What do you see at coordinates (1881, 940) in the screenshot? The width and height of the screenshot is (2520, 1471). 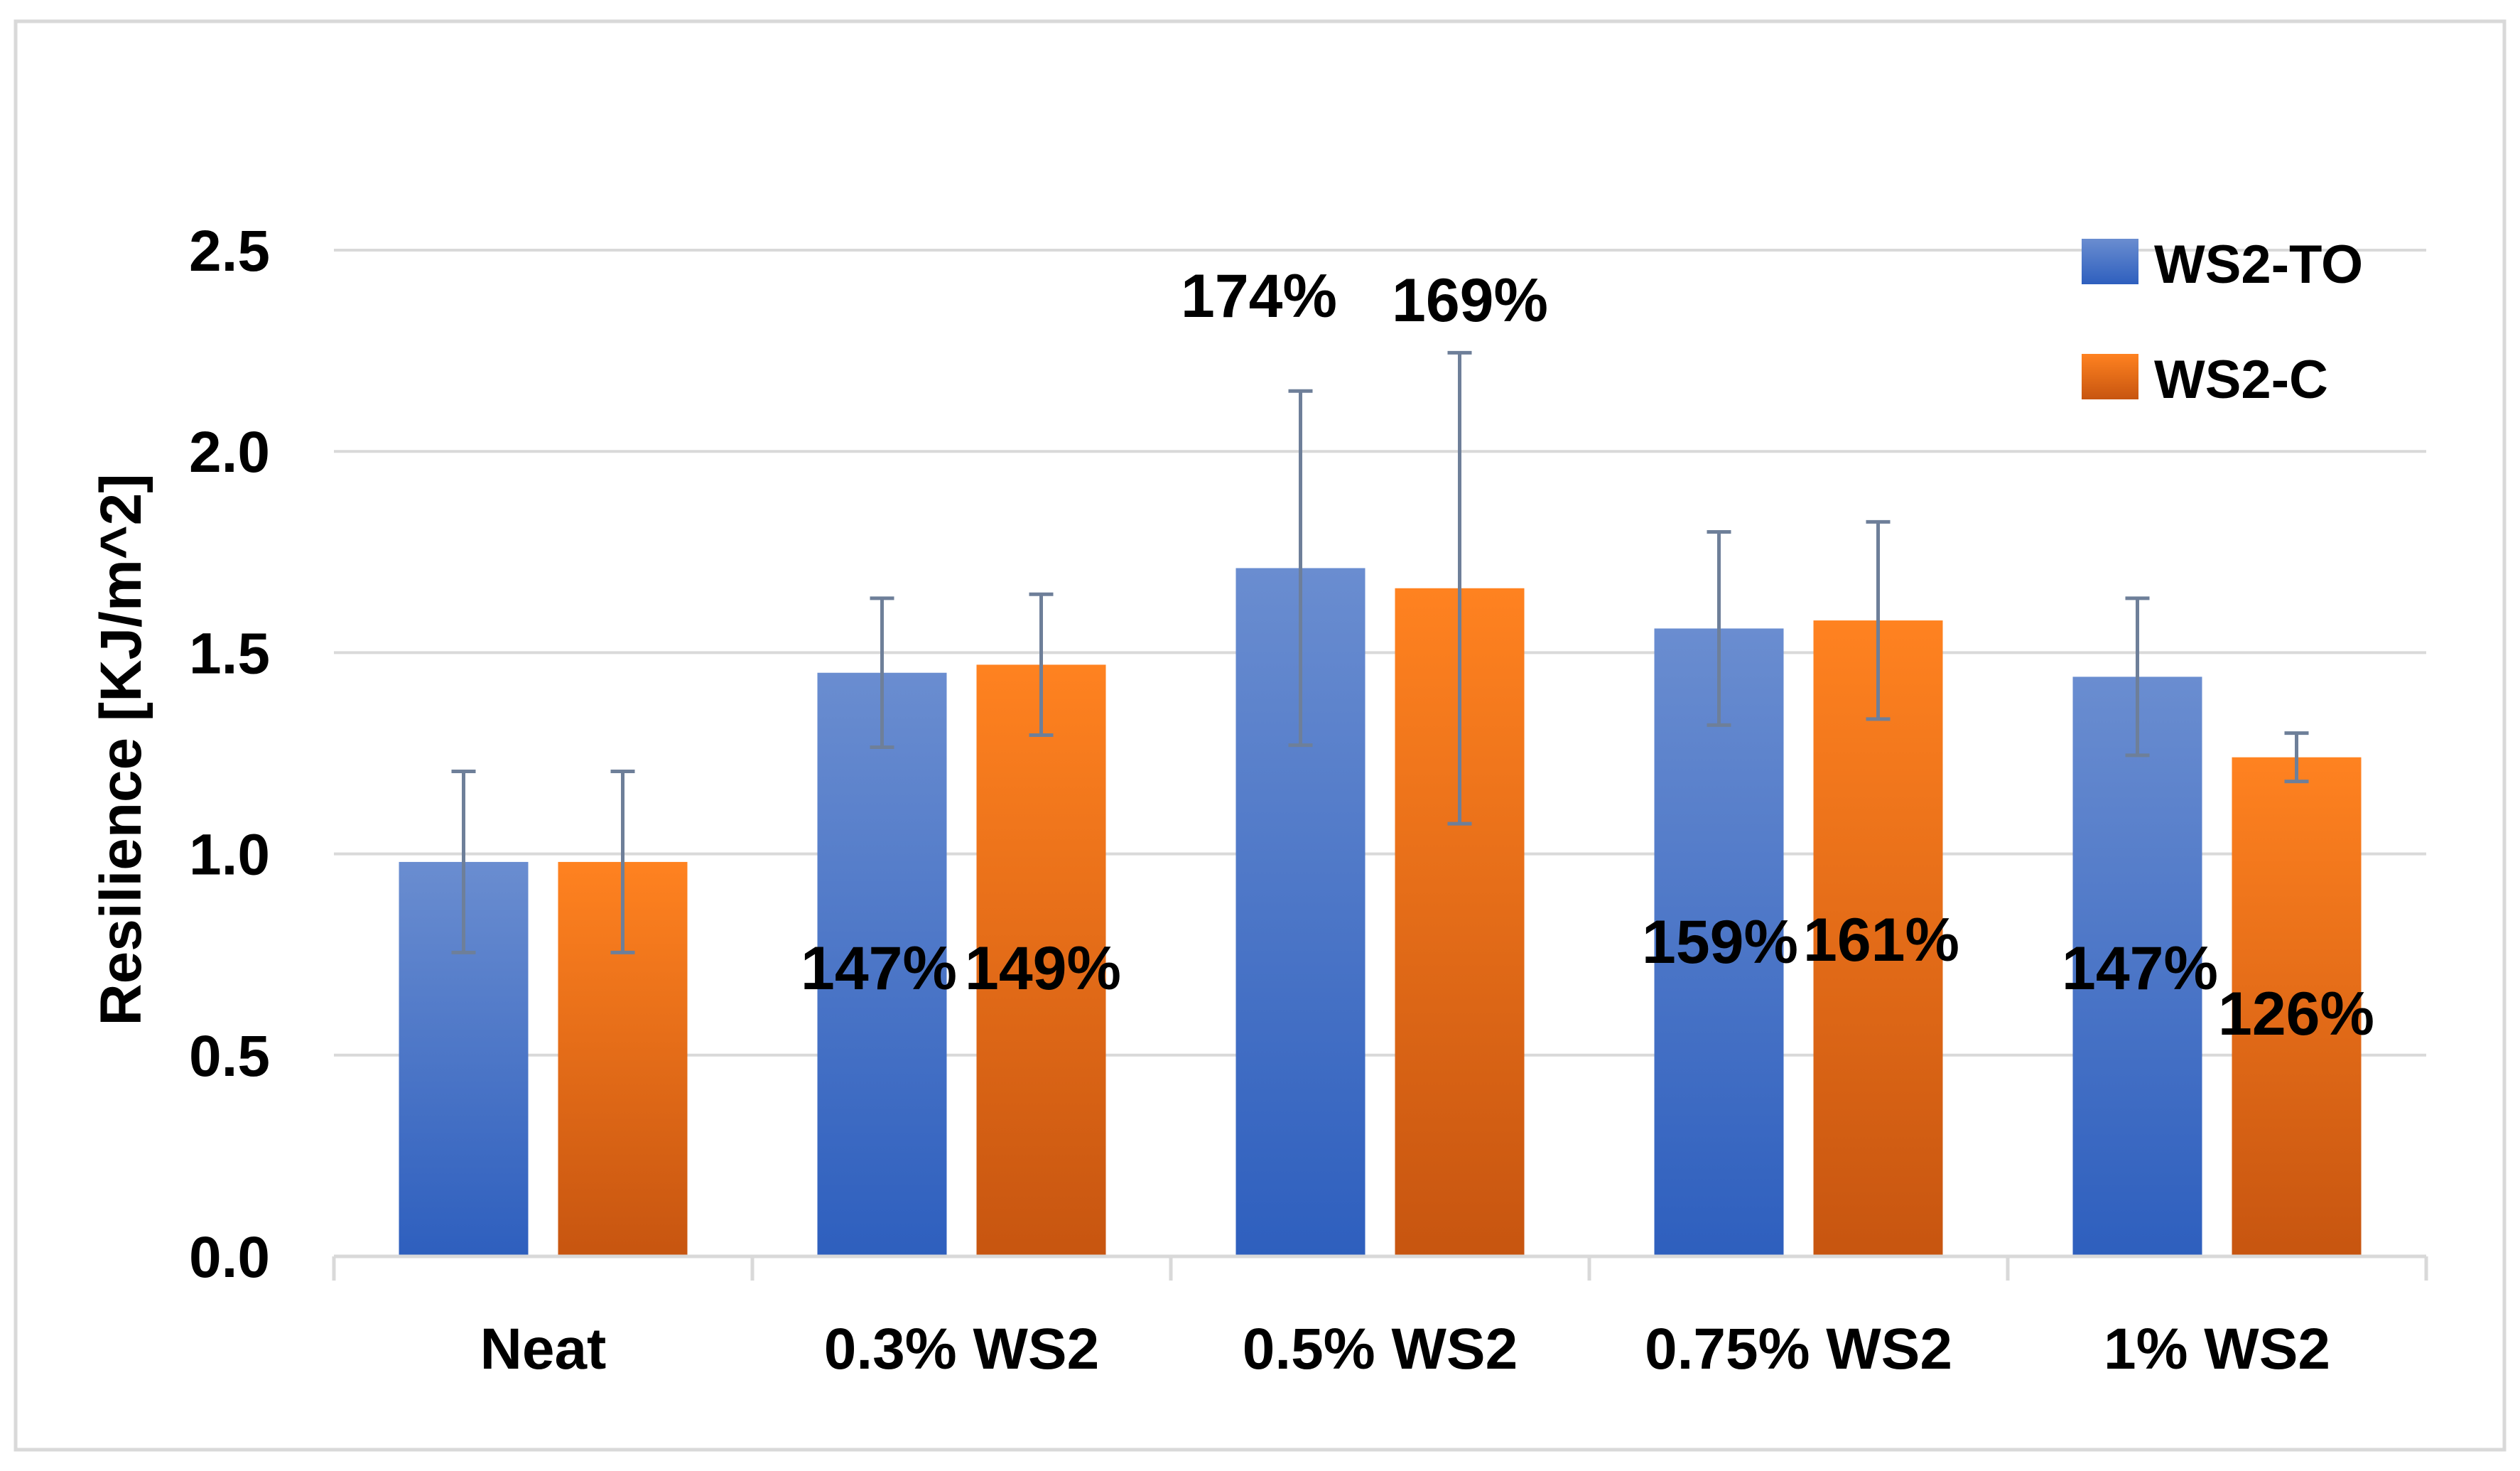 I see `data-label-ws2-c: 161%` at bounding box center [1881, 940].